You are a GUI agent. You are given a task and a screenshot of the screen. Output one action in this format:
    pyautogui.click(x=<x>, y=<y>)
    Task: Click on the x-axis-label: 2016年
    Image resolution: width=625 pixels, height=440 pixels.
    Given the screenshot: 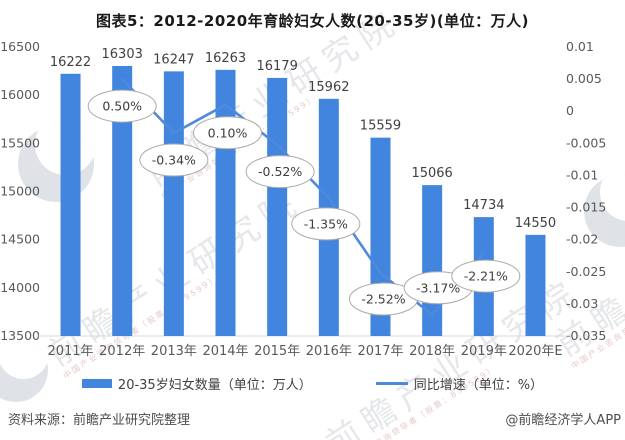 What is the action you would take?
    pyautogui.click(x=329, y=351)
    